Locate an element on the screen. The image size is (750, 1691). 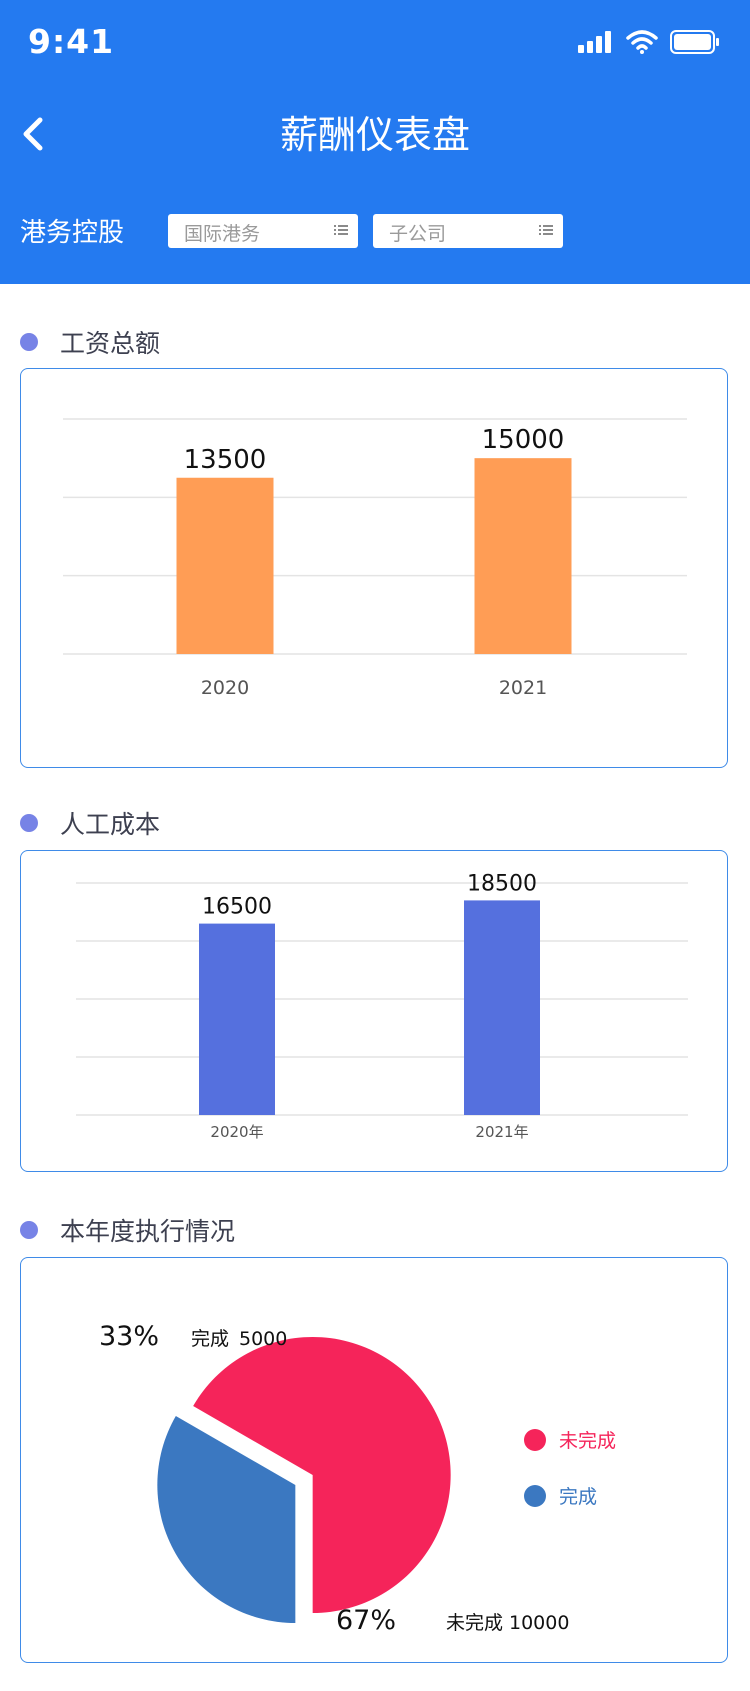
category-label: 2021 is located at coordinates (523, 688).